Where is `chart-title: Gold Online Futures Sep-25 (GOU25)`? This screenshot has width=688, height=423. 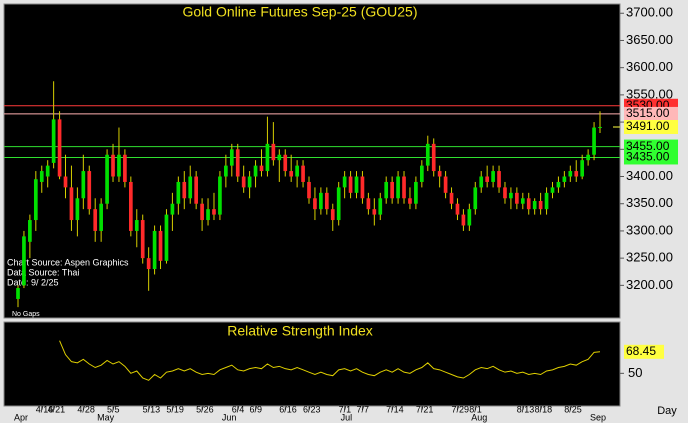
chart-title: Gold Online Futures Sep-25 (GOU25) is located at coordinates (300, 12).